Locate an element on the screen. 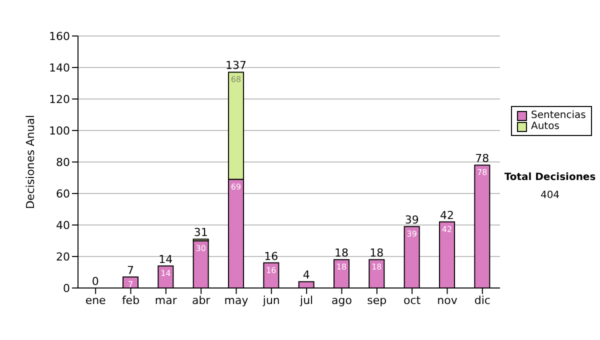  y-tick-label: 20 is located at coordinates (63, 257).